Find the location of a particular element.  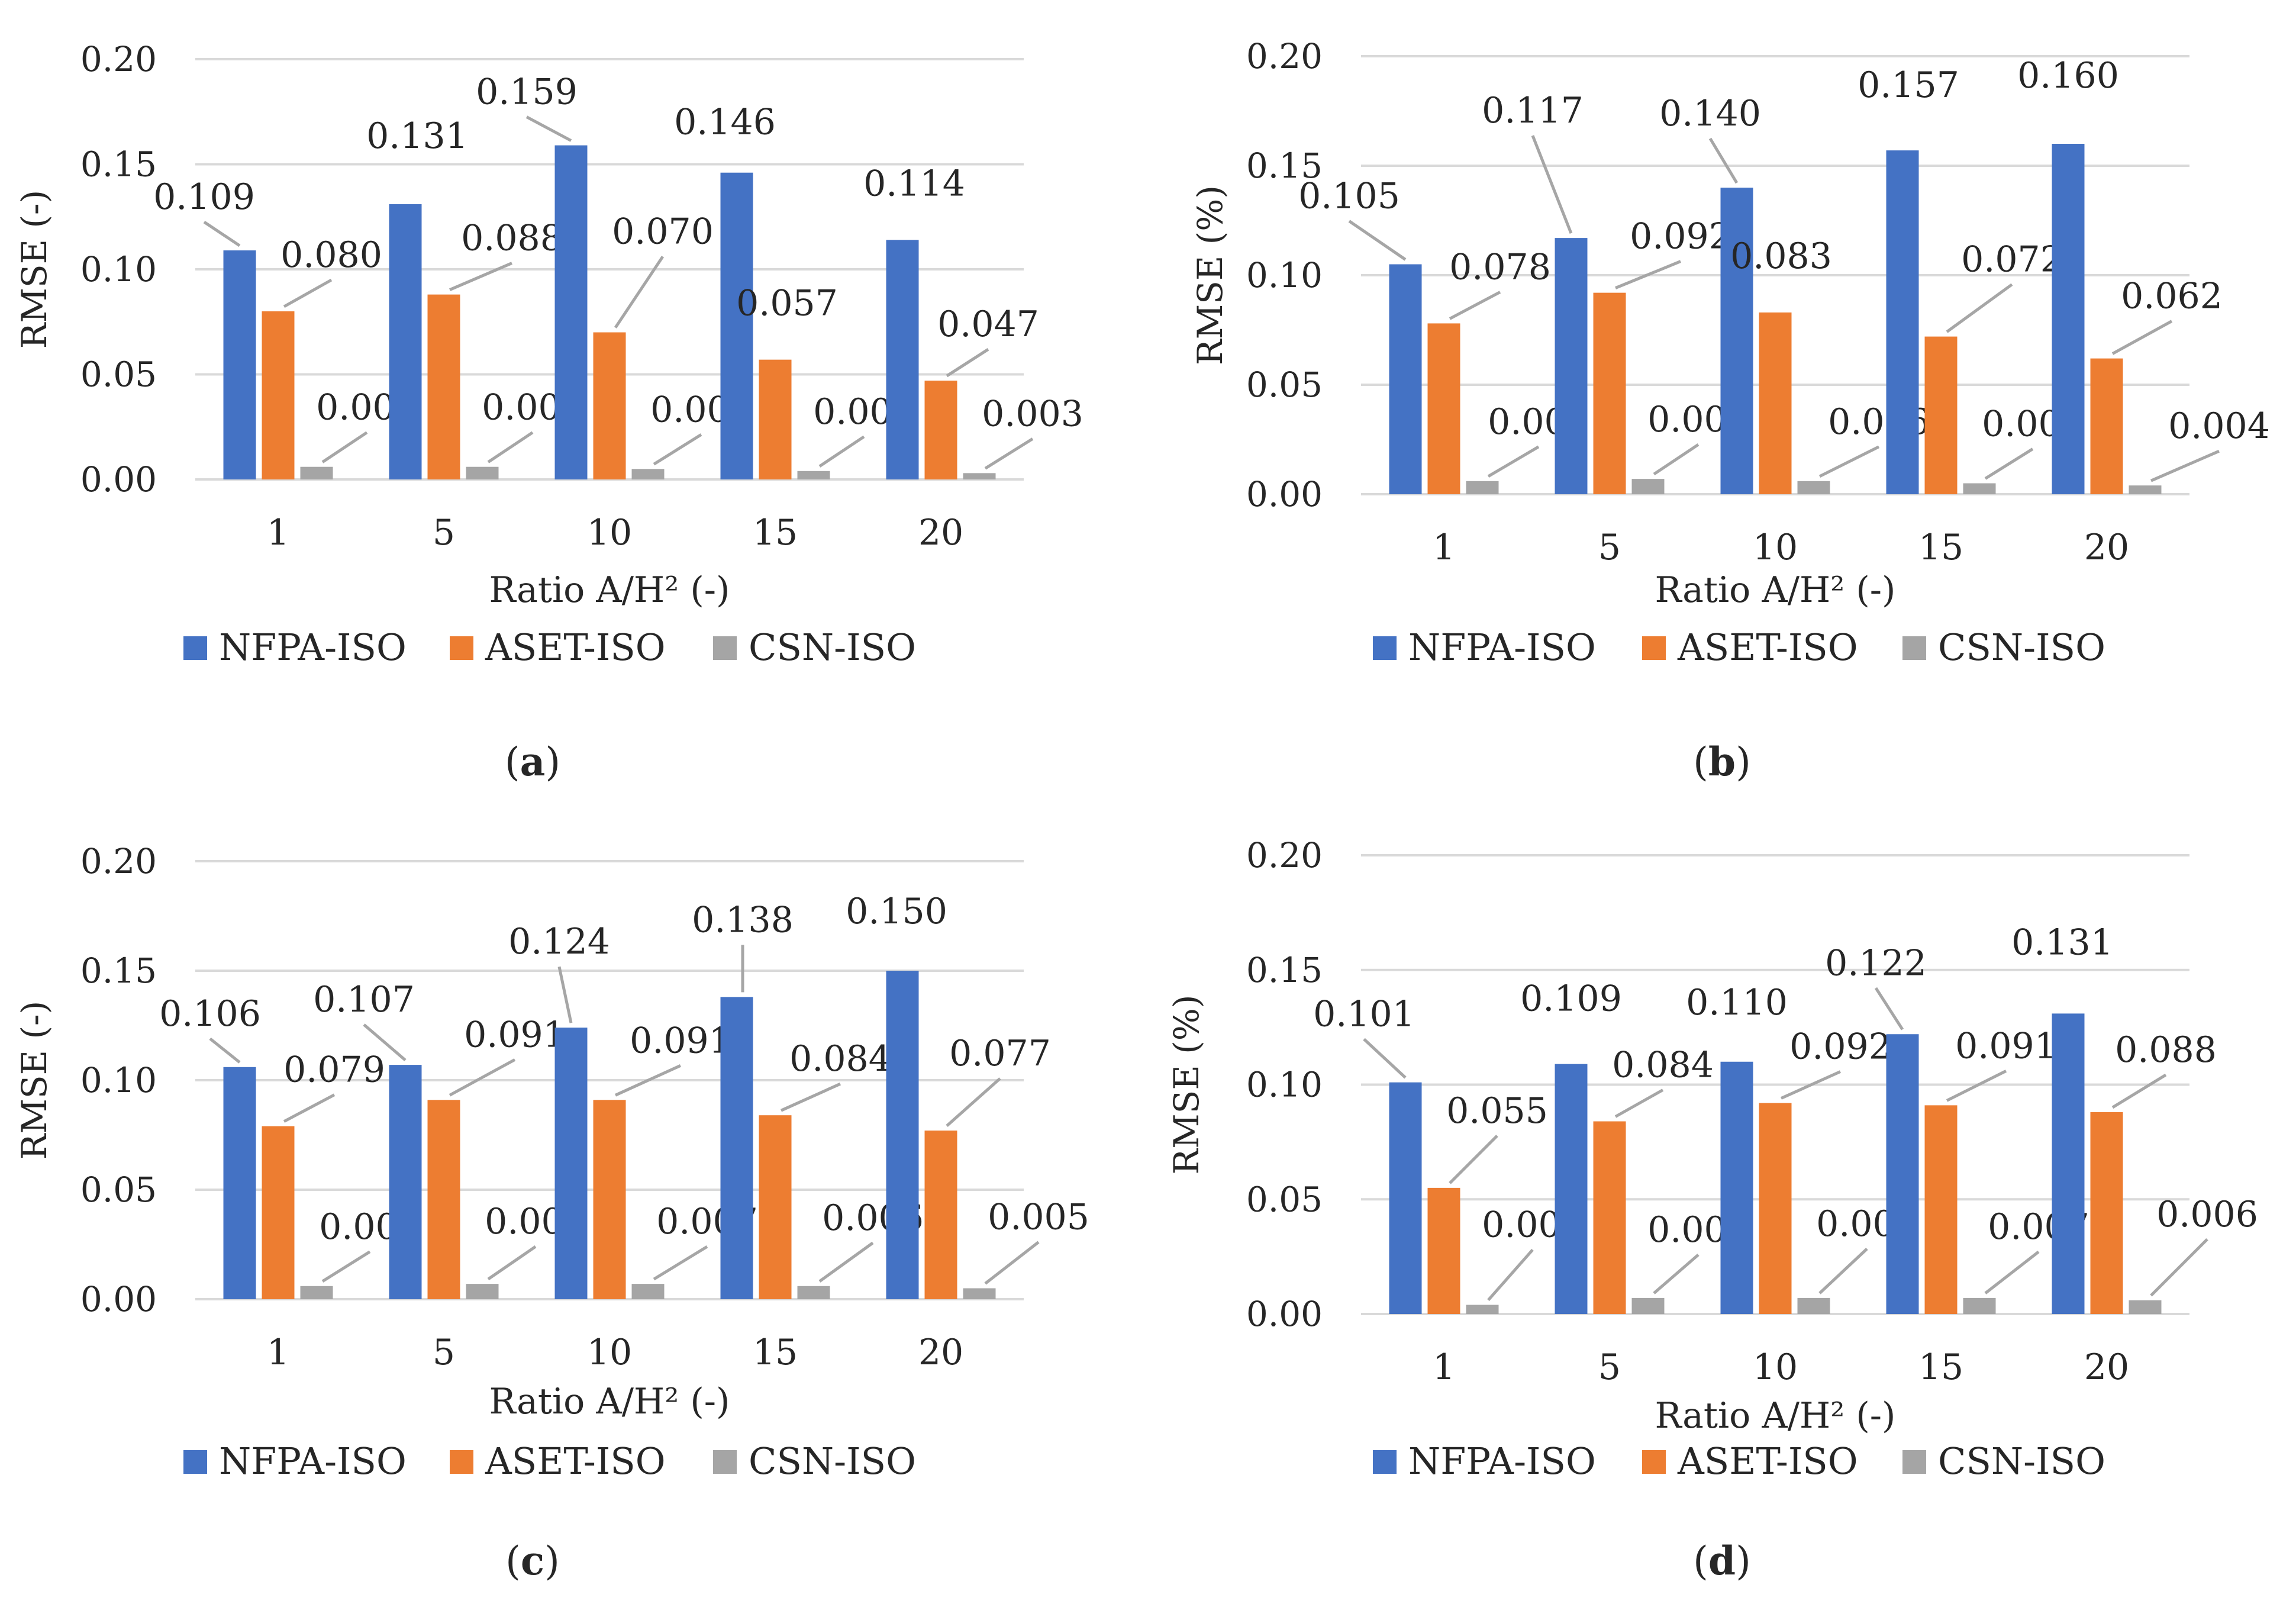

panel-label: (a) is located at coordinates (532, 762).